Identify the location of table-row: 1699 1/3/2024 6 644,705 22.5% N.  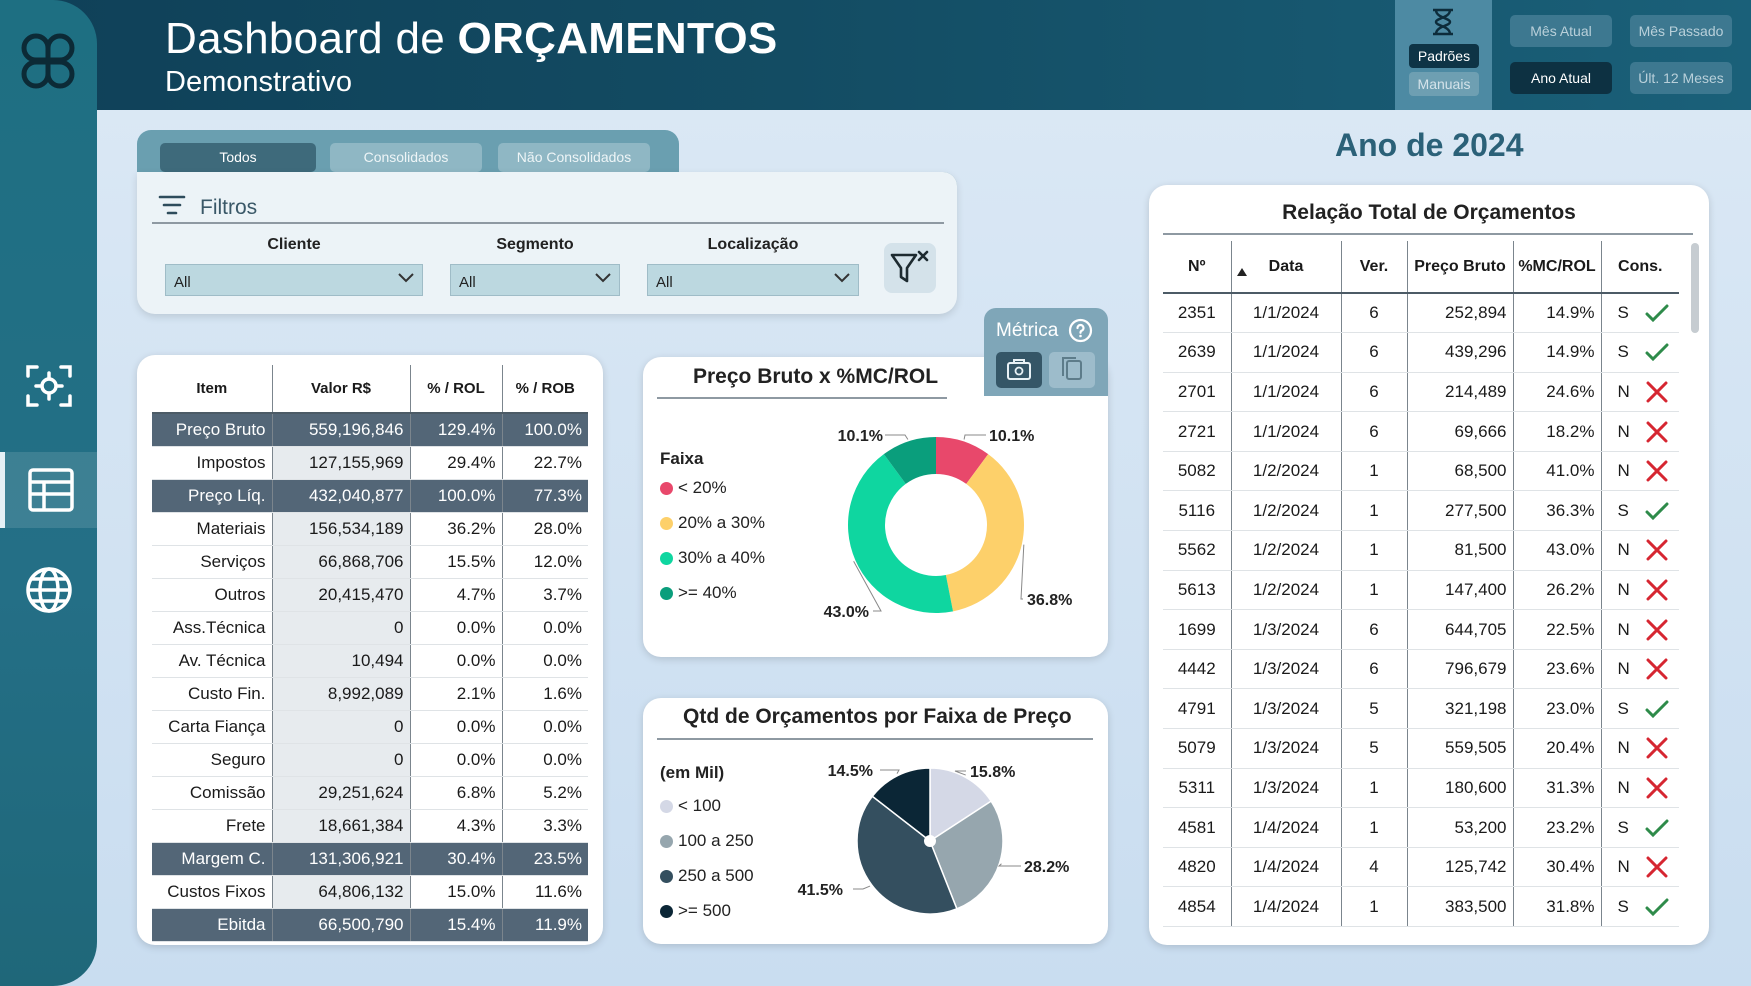
(1421, 629).